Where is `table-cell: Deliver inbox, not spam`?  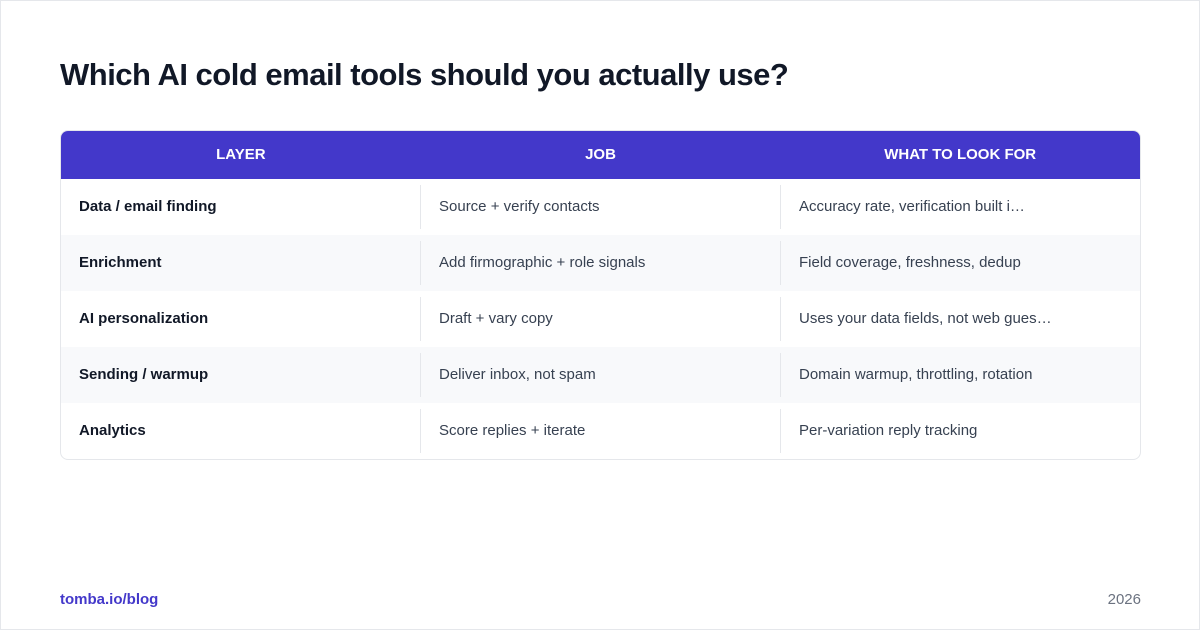 table-cell: Deliver inbox, not spam is located at coordinates (600, 375).